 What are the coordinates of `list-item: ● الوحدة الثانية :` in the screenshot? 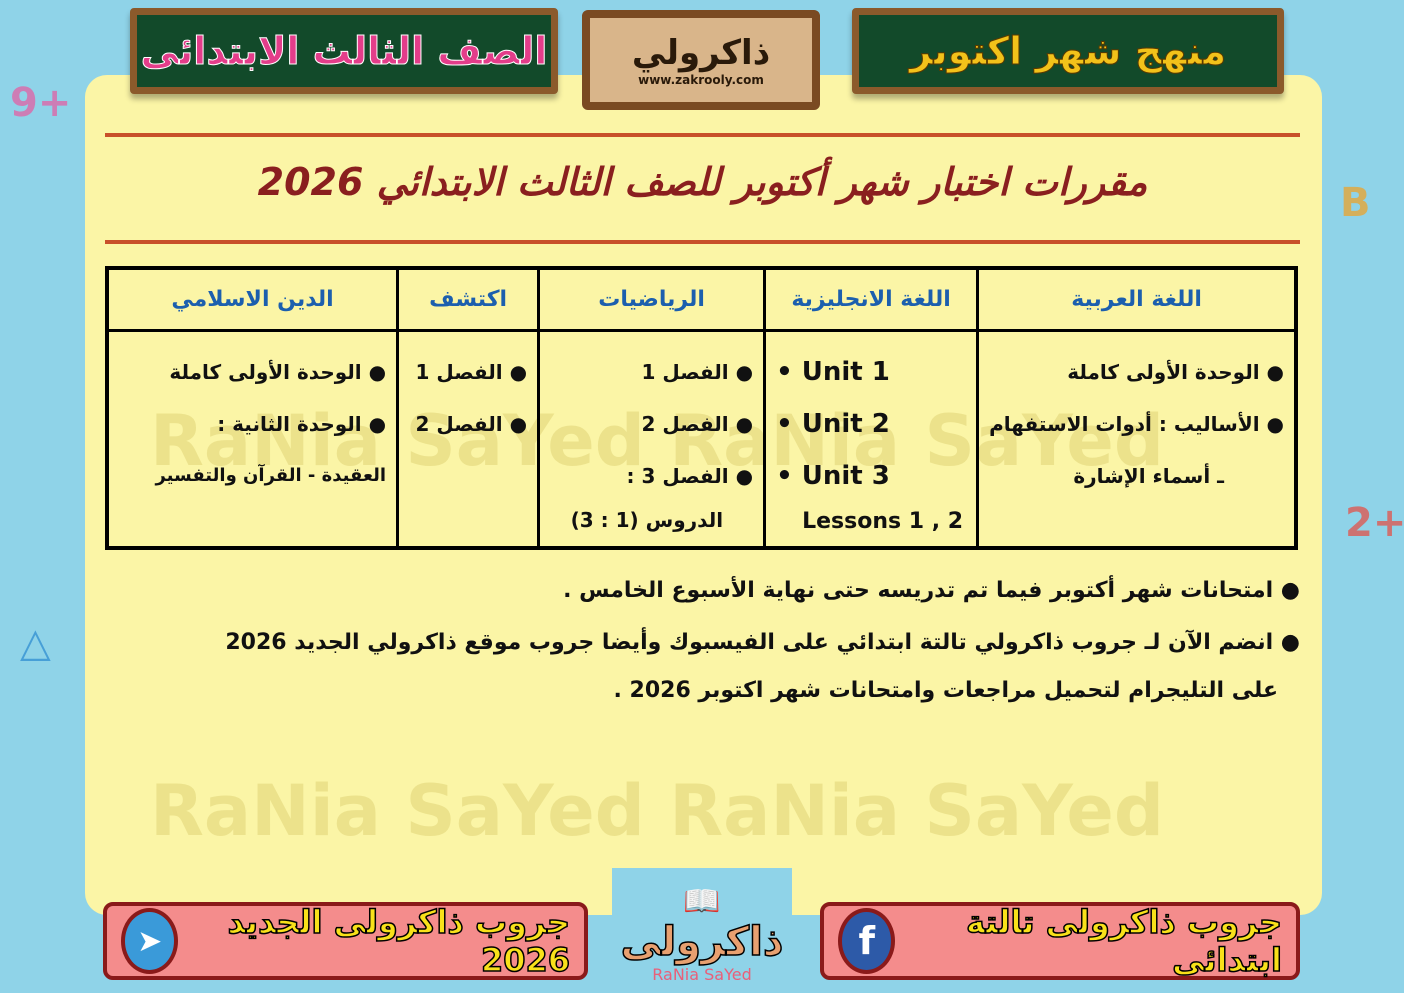 It's located at (302, 423).